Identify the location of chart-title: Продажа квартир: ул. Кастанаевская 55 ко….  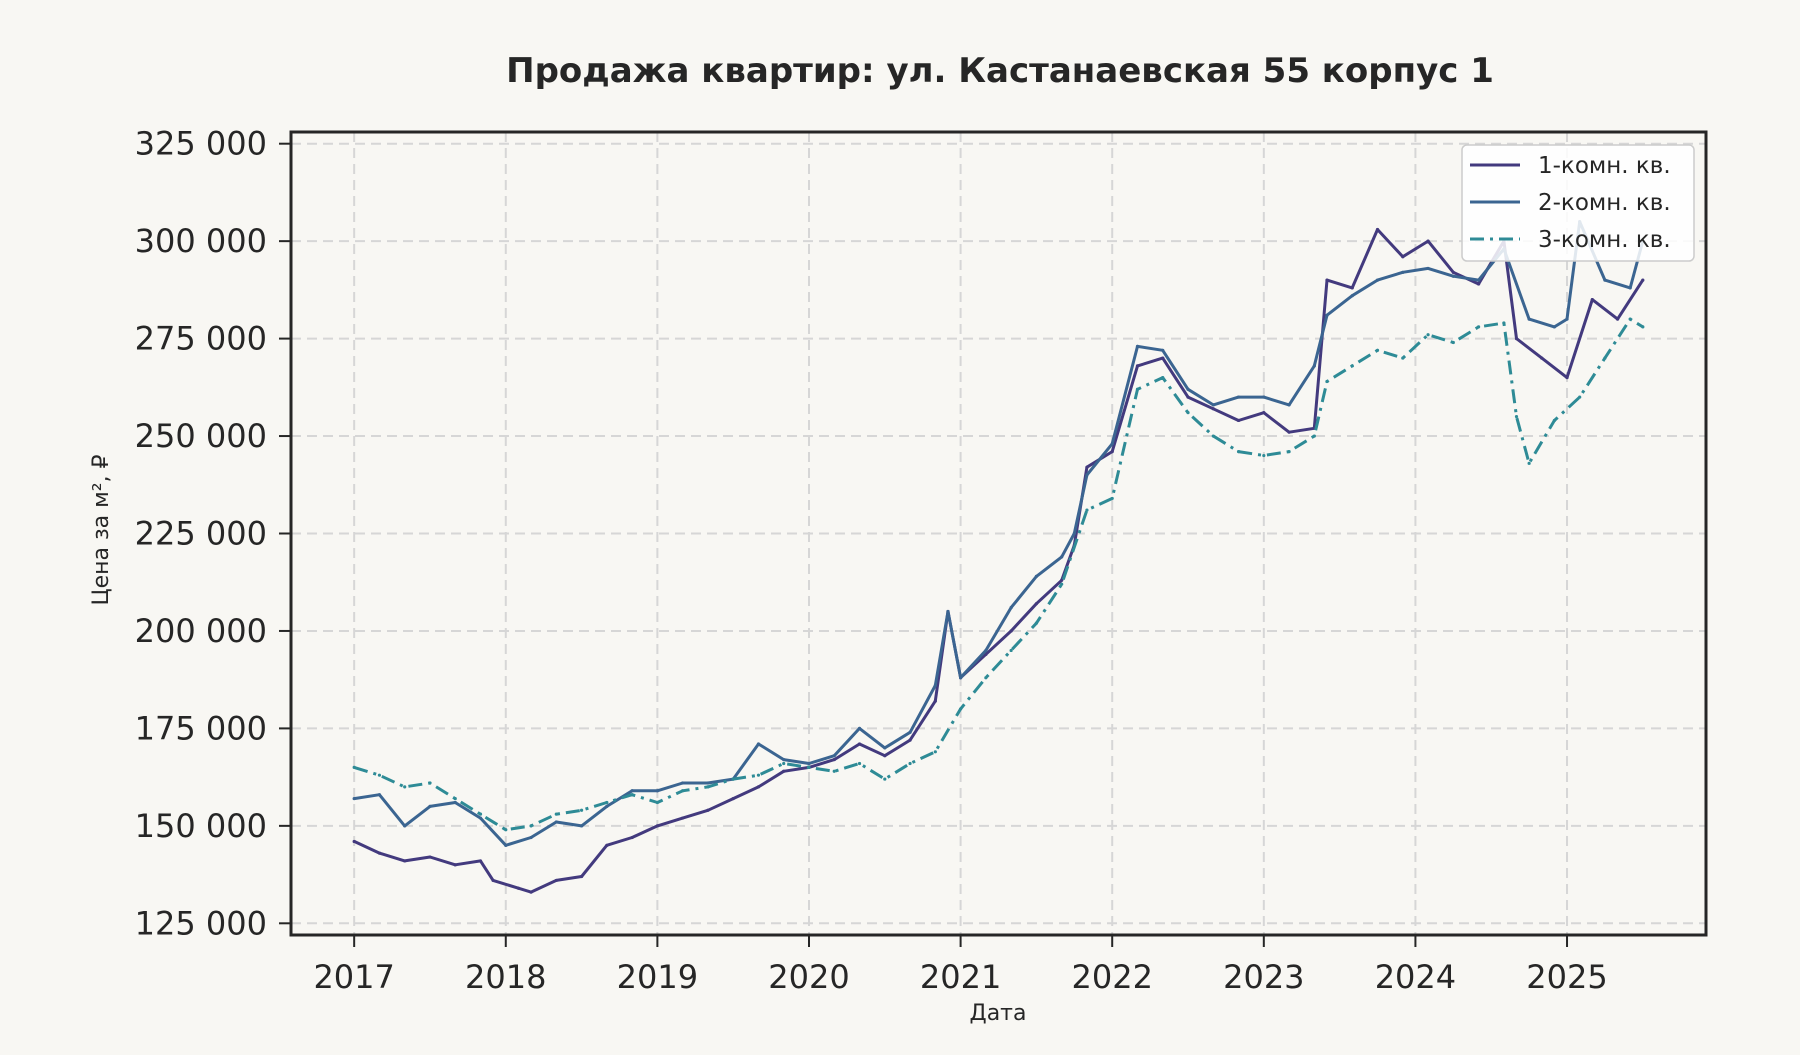
(1000, 71).